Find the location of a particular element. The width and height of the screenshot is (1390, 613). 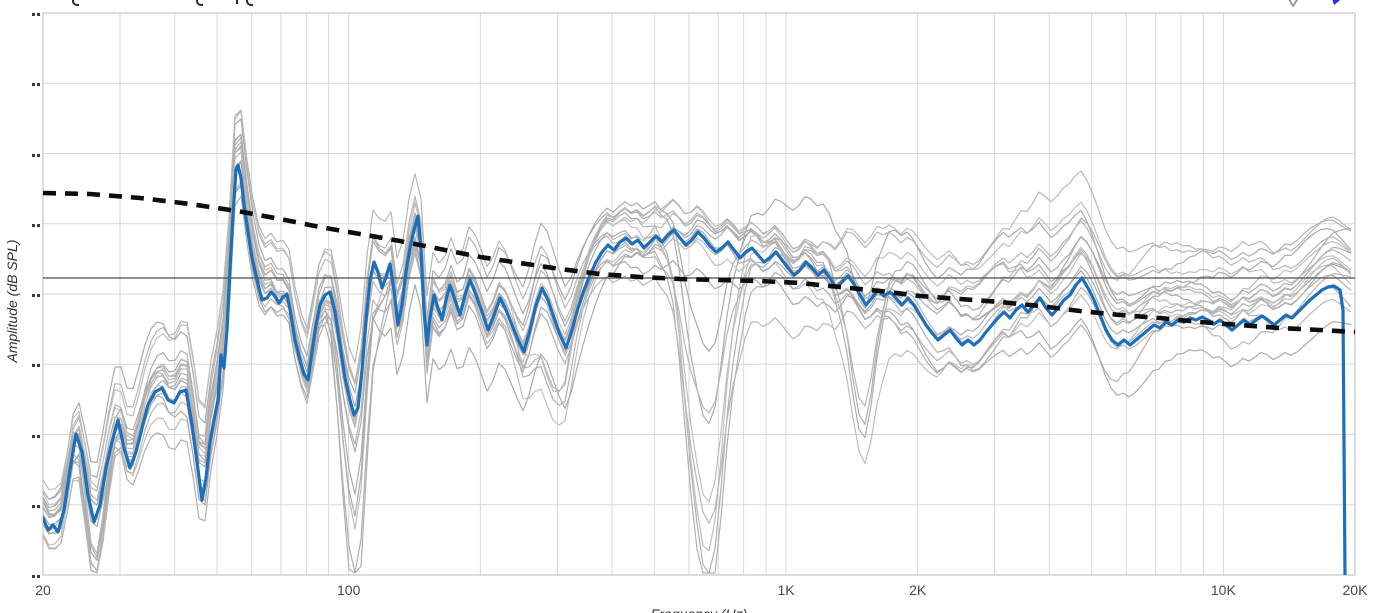

x-axis-title: Frequency (Hz) is located at coordinates (699, 609).